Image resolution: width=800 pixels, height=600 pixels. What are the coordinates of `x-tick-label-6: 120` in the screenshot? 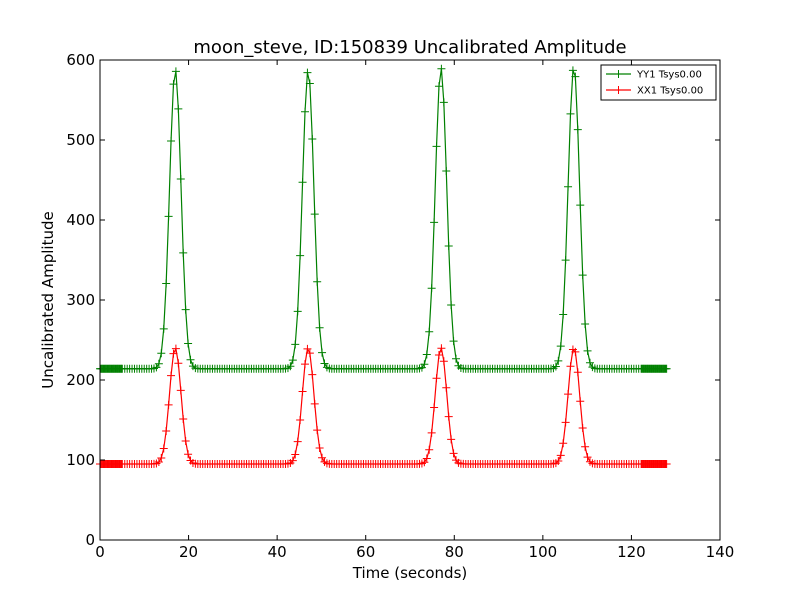 It's located at (631, 552).